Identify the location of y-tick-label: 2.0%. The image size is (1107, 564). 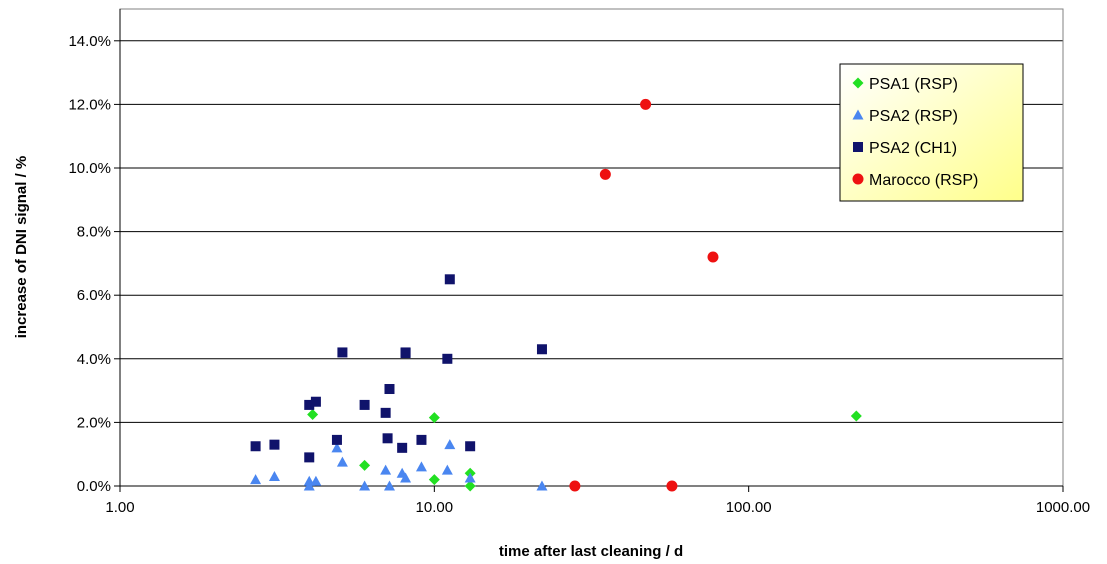
(94, 422).